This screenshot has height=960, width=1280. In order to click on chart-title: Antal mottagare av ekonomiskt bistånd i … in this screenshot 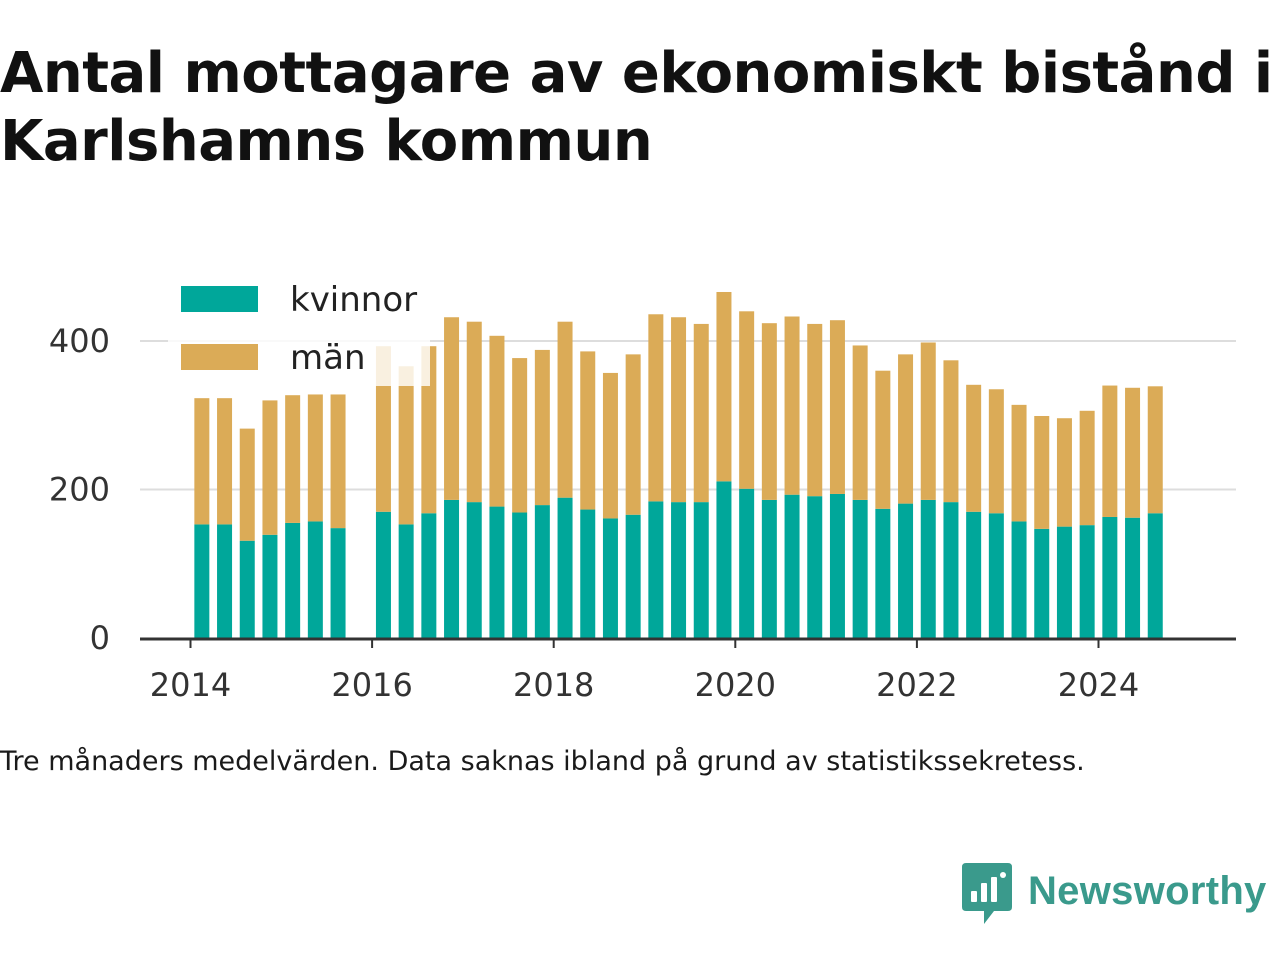, I will do `click(636, 107)`.